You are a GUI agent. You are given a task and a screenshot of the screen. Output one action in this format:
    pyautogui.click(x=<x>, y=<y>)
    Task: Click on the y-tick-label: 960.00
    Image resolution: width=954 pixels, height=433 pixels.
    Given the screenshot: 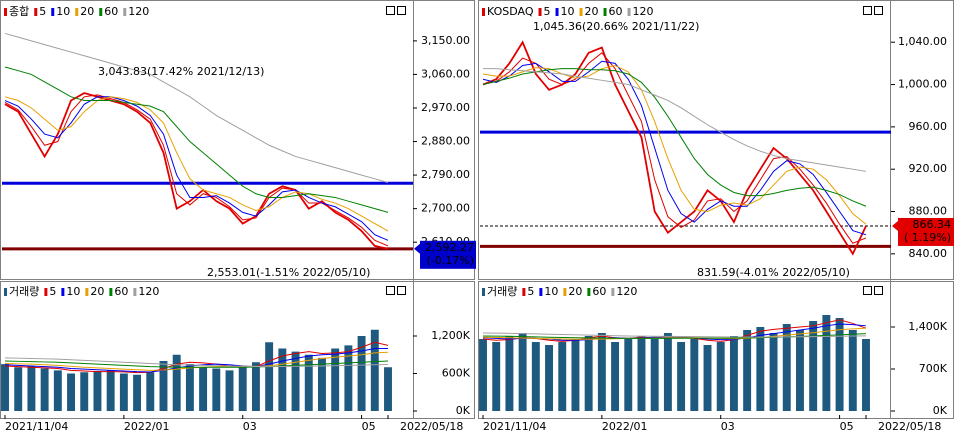 What is the action you would take?
    pyautogui.click(x=928, y=126)
    